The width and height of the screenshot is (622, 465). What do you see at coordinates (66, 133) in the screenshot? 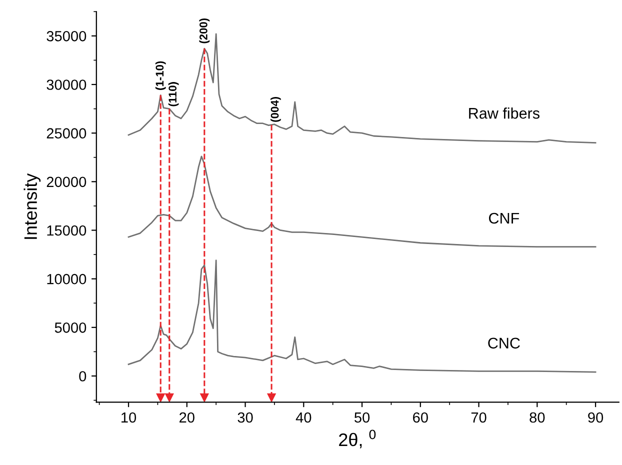
I see `y-tick-label: 25000` at bounding box center [66, 133].